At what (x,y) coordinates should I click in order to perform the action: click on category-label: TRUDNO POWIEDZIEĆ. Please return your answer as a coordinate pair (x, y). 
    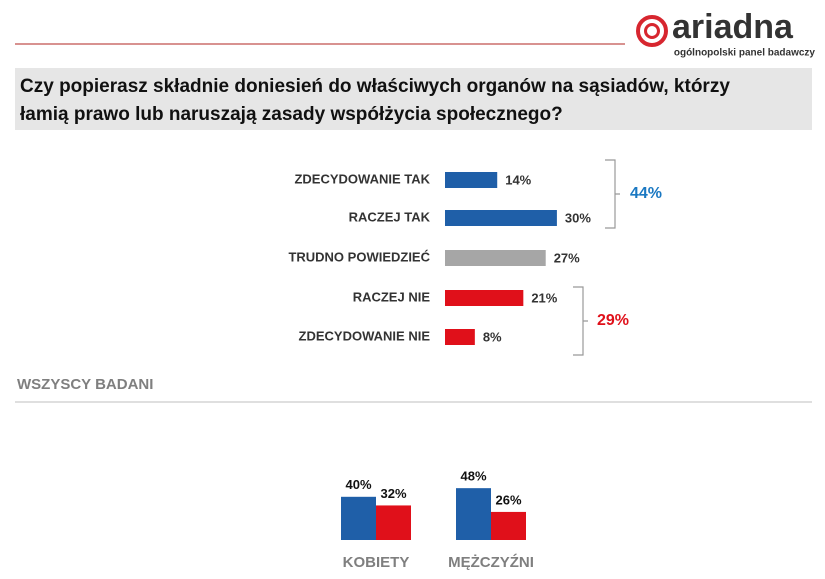
    Looking at the image, I should click on (359, 256).